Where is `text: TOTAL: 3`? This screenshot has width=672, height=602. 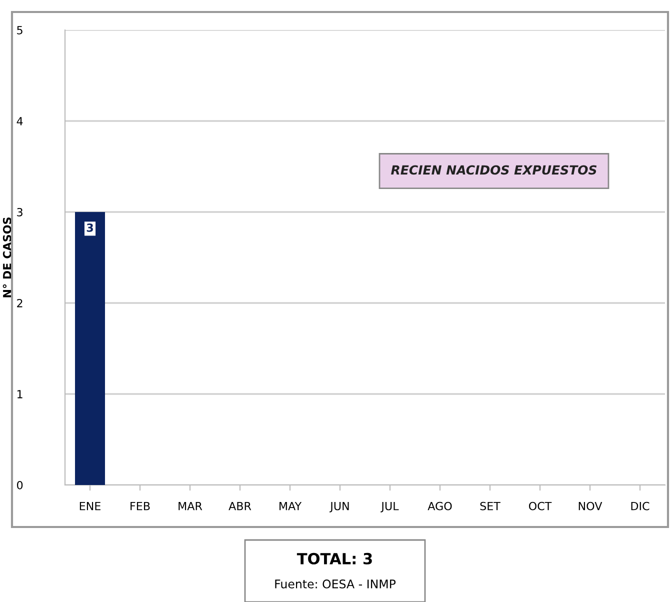 text: TOTAL: 3 is located at coordinates (334, 558).